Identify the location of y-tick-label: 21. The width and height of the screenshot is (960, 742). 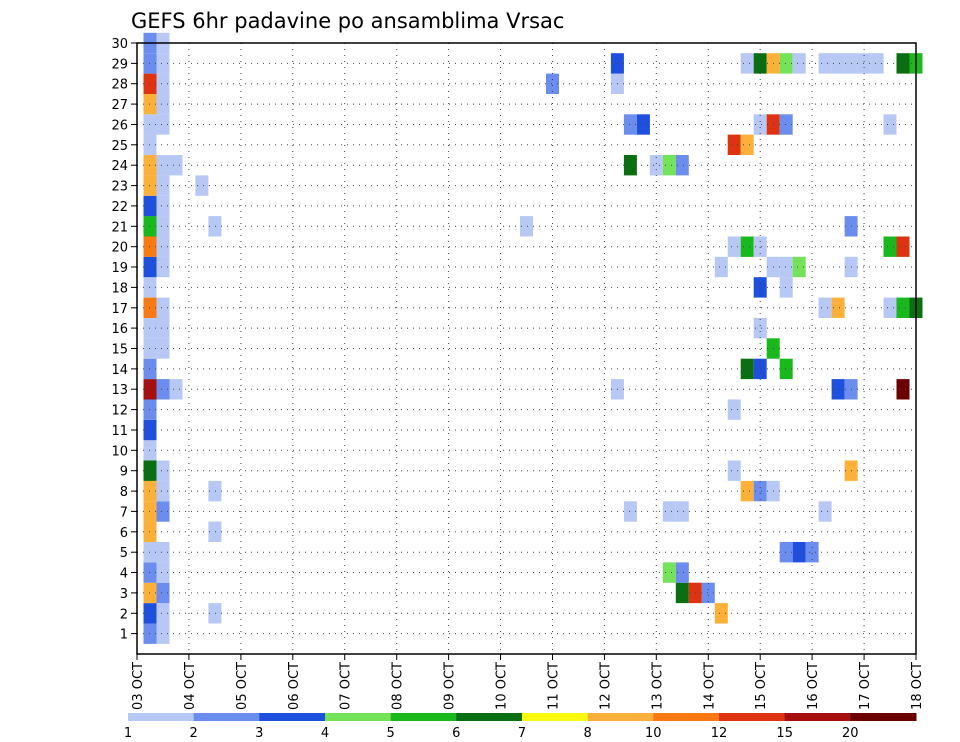
(119, 227).